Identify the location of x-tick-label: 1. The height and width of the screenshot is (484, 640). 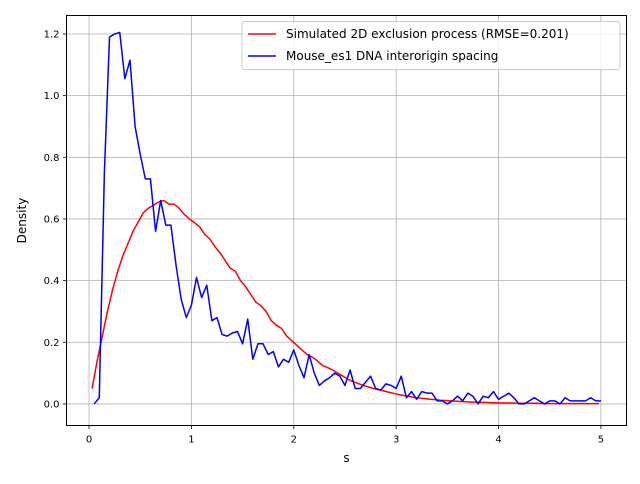
(191, 440).